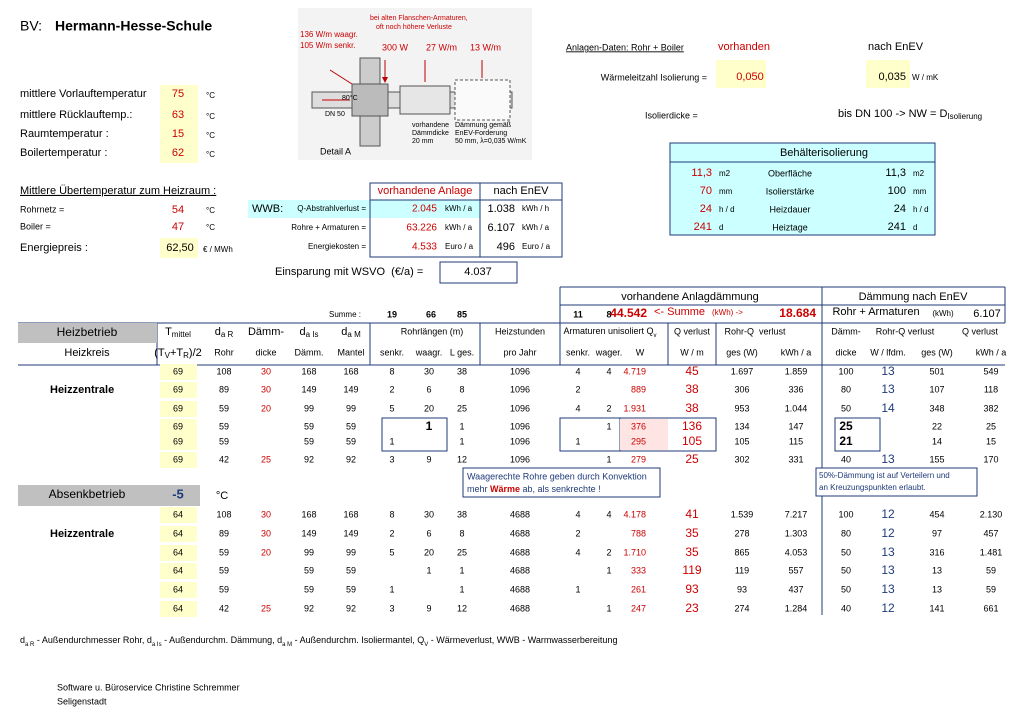 The height and width of the screenshot is (707, 1018). I want to click on cell: 376, so click(638, 426).